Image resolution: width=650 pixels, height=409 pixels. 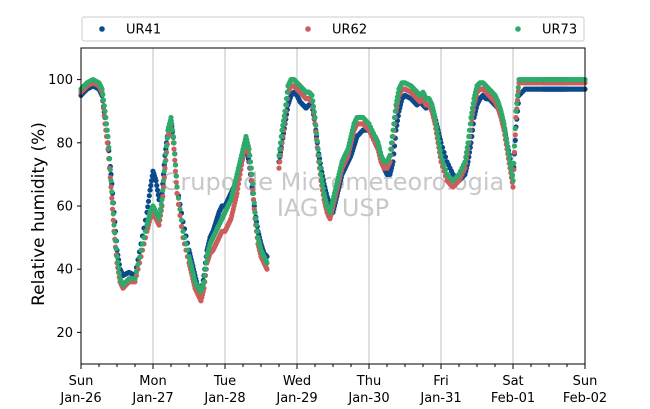 What do you see at coordinates (512, 381) in the screenshot?
I see `x-tick-label-day: Sat` at bounding box center [512, 381].